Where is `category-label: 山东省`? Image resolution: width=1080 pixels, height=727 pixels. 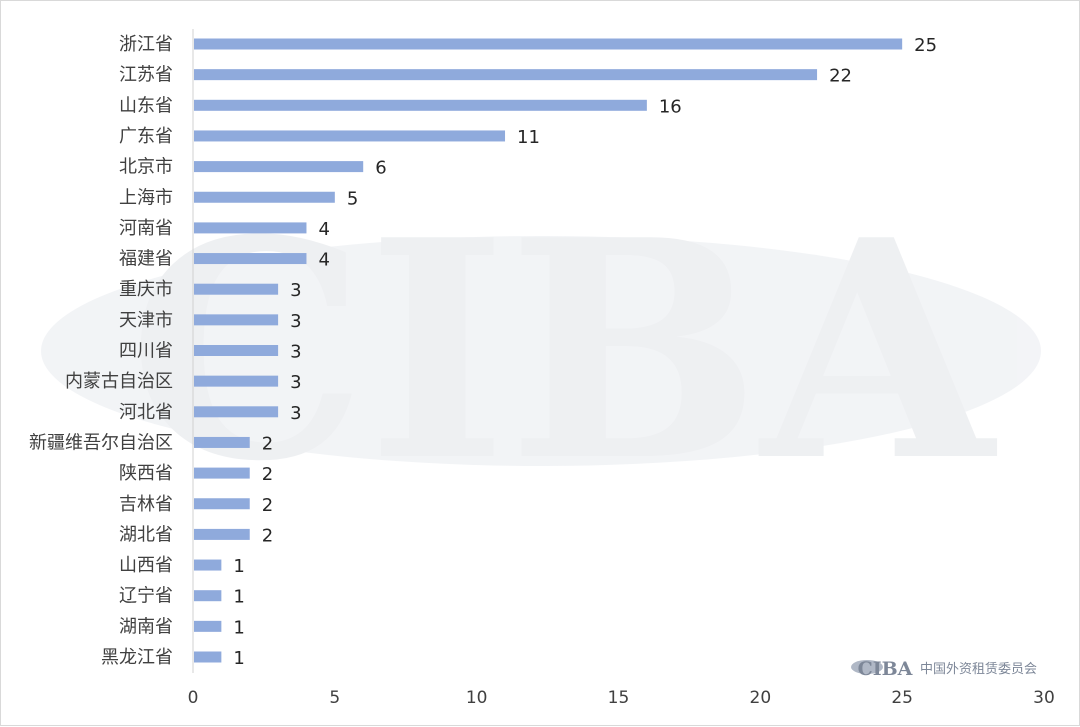 category-label: 山东省 is located at coordinates (146, 105).